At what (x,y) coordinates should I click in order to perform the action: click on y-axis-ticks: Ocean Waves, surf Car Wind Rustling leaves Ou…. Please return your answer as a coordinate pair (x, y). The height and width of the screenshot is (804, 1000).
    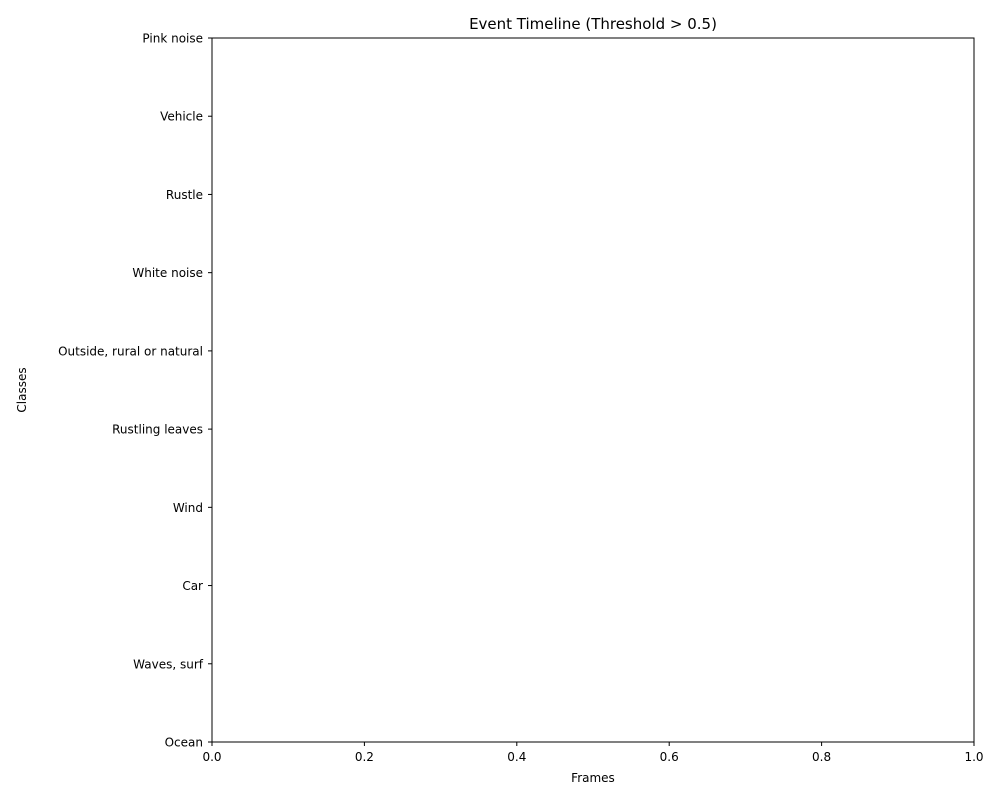
    Looking at the image, I should click on (135, 391).